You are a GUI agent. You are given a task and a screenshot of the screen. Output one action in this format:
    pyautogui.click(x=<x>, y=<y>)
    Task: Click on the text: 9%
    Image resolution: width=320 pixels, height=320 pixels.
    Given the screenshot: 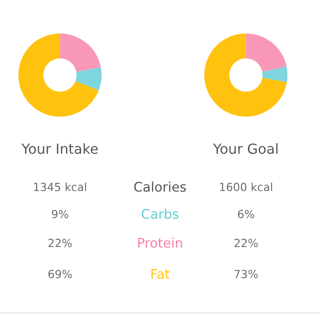 What is the action you would take?
    pyautogui.click(x=60, y=214)
    